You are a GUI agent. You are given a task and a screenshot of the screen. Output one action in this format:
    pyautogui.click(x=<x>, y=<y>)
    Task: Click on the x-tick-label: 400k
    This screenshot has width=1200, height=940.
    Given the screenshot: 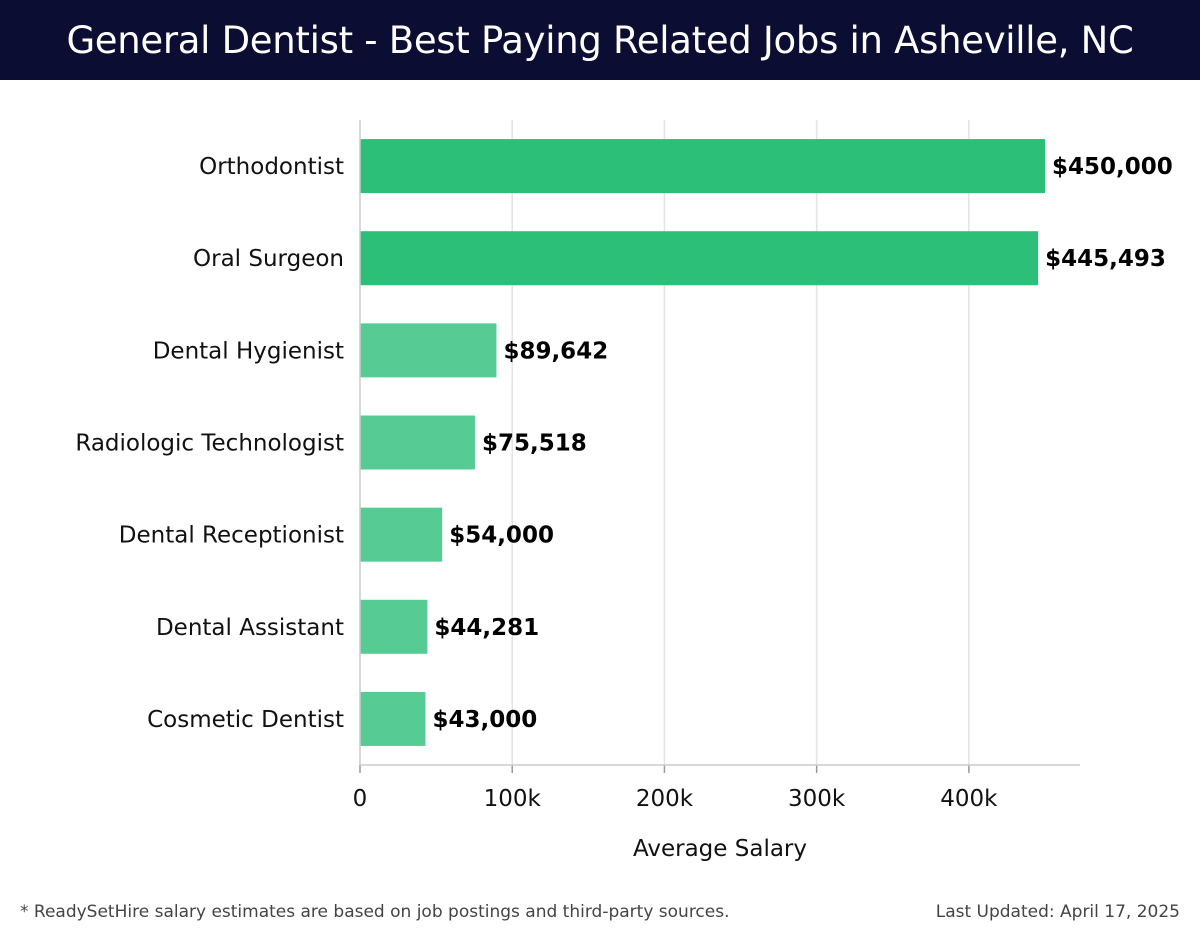 What is the action you would take?
    pyautogui.click(x=969, y=799)
    